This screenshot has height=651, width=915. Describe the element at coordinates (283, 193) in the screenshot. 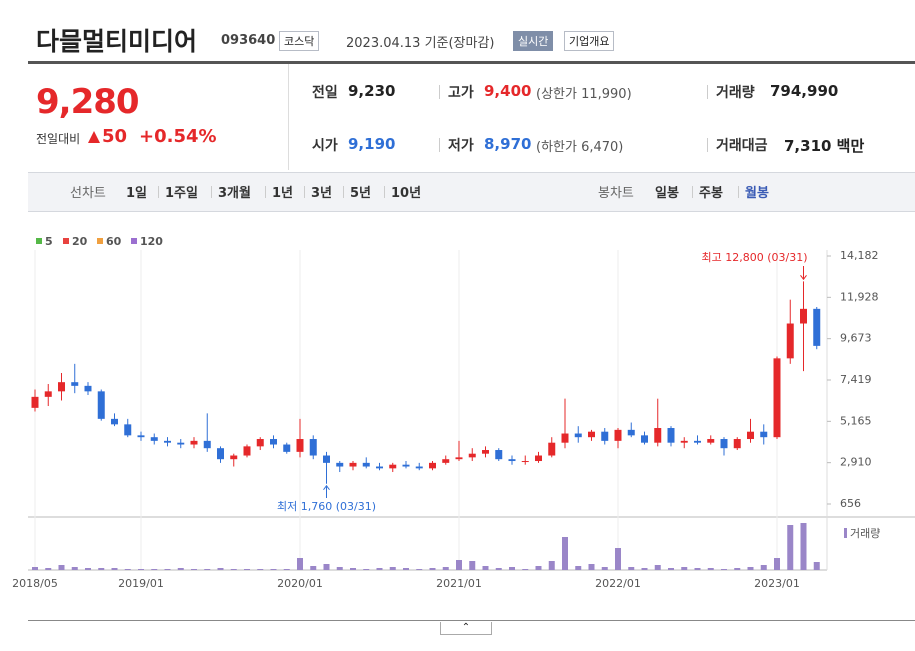

I see `period-button: 1년` at that location.